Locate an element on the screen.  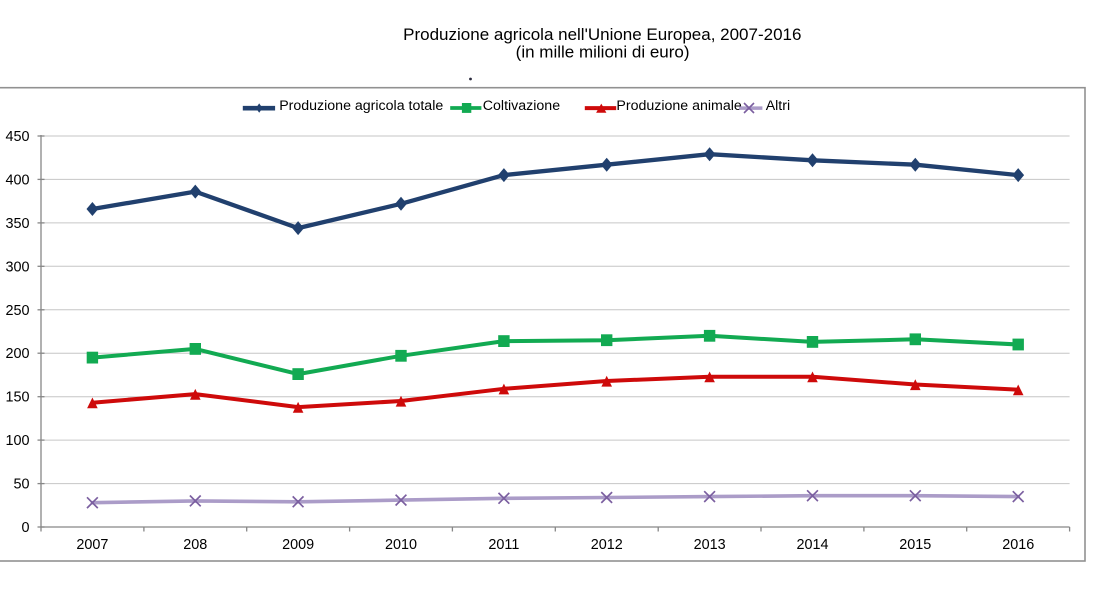
svg-text: 300 is located at coordinates (17, 267).